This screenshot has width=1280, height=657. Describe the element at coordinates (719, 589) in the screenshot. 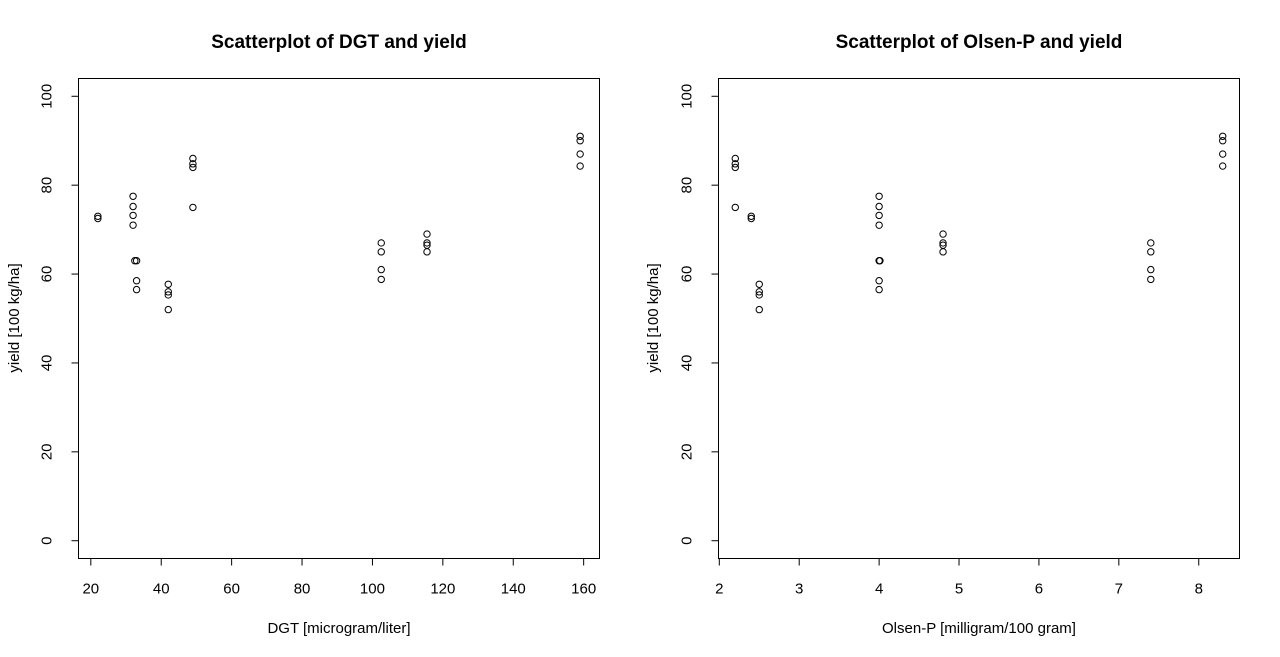

I see `x-tick-label: 2` at that location.